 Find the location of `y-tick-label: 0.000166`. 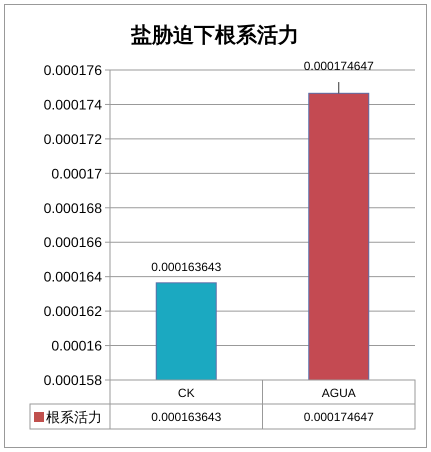

y-tick-label: 0.000166 is located at coordinates (73, 242).